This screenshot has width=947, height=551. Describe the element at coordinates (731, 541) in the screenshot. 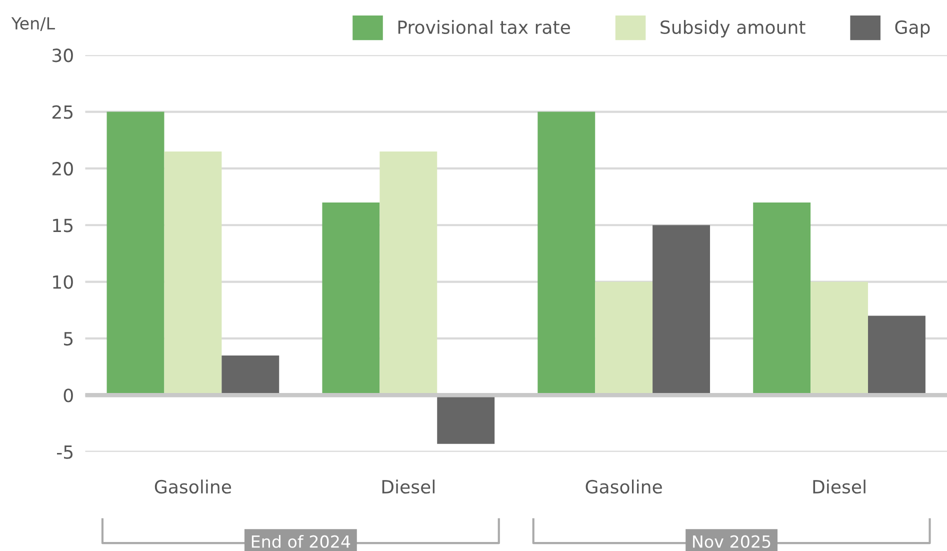

I see `text: Nov 2025` at that location.